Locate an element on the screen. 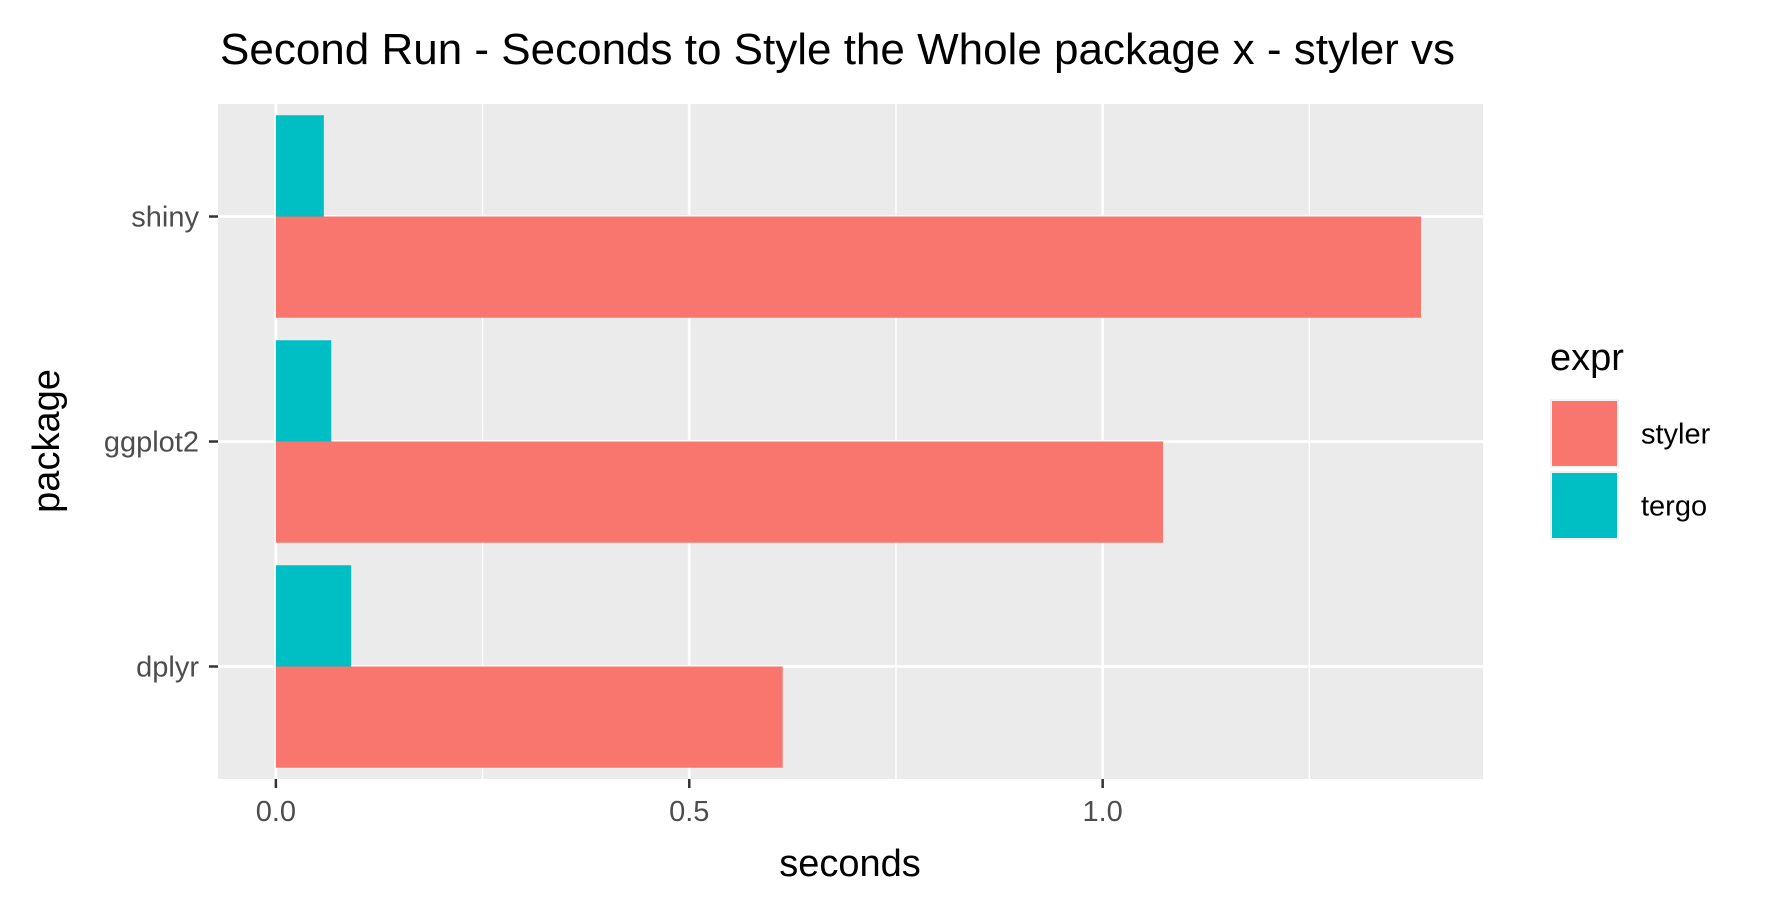  y-tick-label: dplyr is located at coordinates (167, 668).